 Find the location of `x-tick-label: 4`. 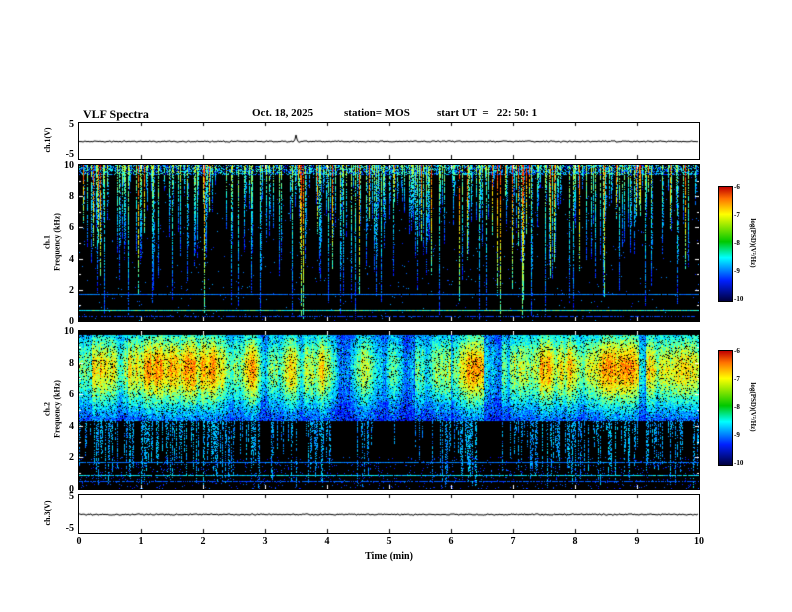

x-tick-label: 4 is located at coordinates (327, 541).